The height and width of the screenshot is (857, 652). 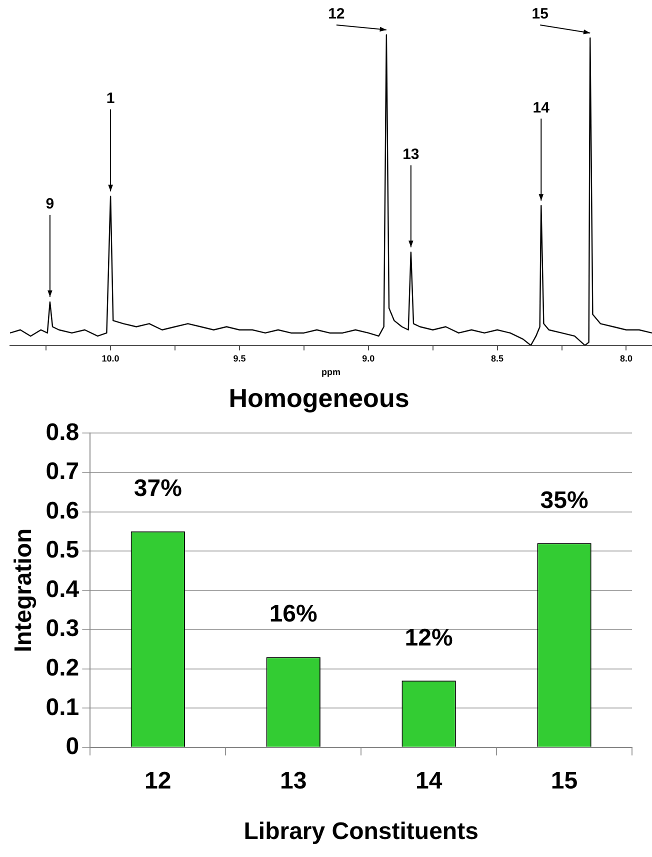 What do you see at coordinates (63, 510) in the screenshot?
I see `y-tick-label: 0.6` at bounding box center [63, 510].